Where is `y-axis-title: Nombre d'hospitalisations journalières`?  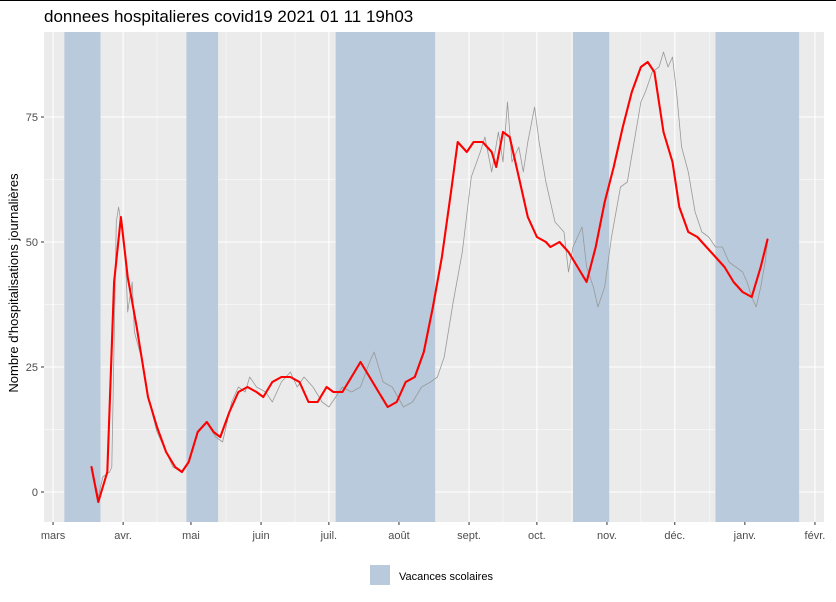 y-axis-title: Nombre d'hospitalisations journalières is located at coordinates (13, 283).